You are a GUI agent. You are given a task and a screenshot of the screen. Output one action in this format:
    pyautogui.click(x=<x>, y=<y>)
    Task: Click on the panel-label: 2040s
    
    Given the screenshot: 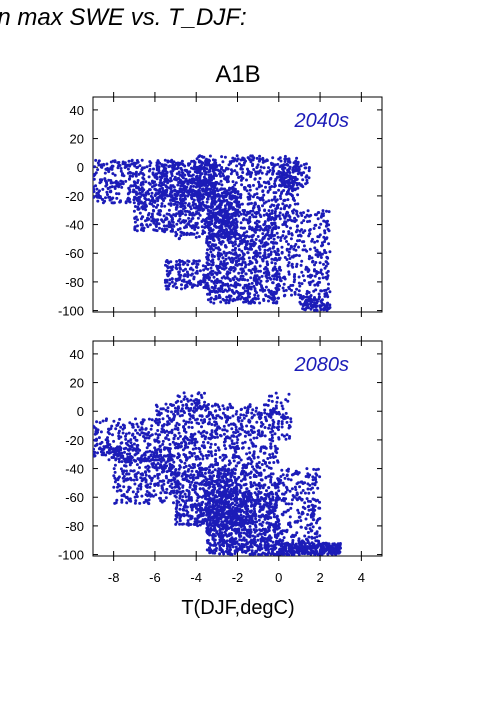 What is the action you would take?
    pyautogui.click(x=322, y=121)
    